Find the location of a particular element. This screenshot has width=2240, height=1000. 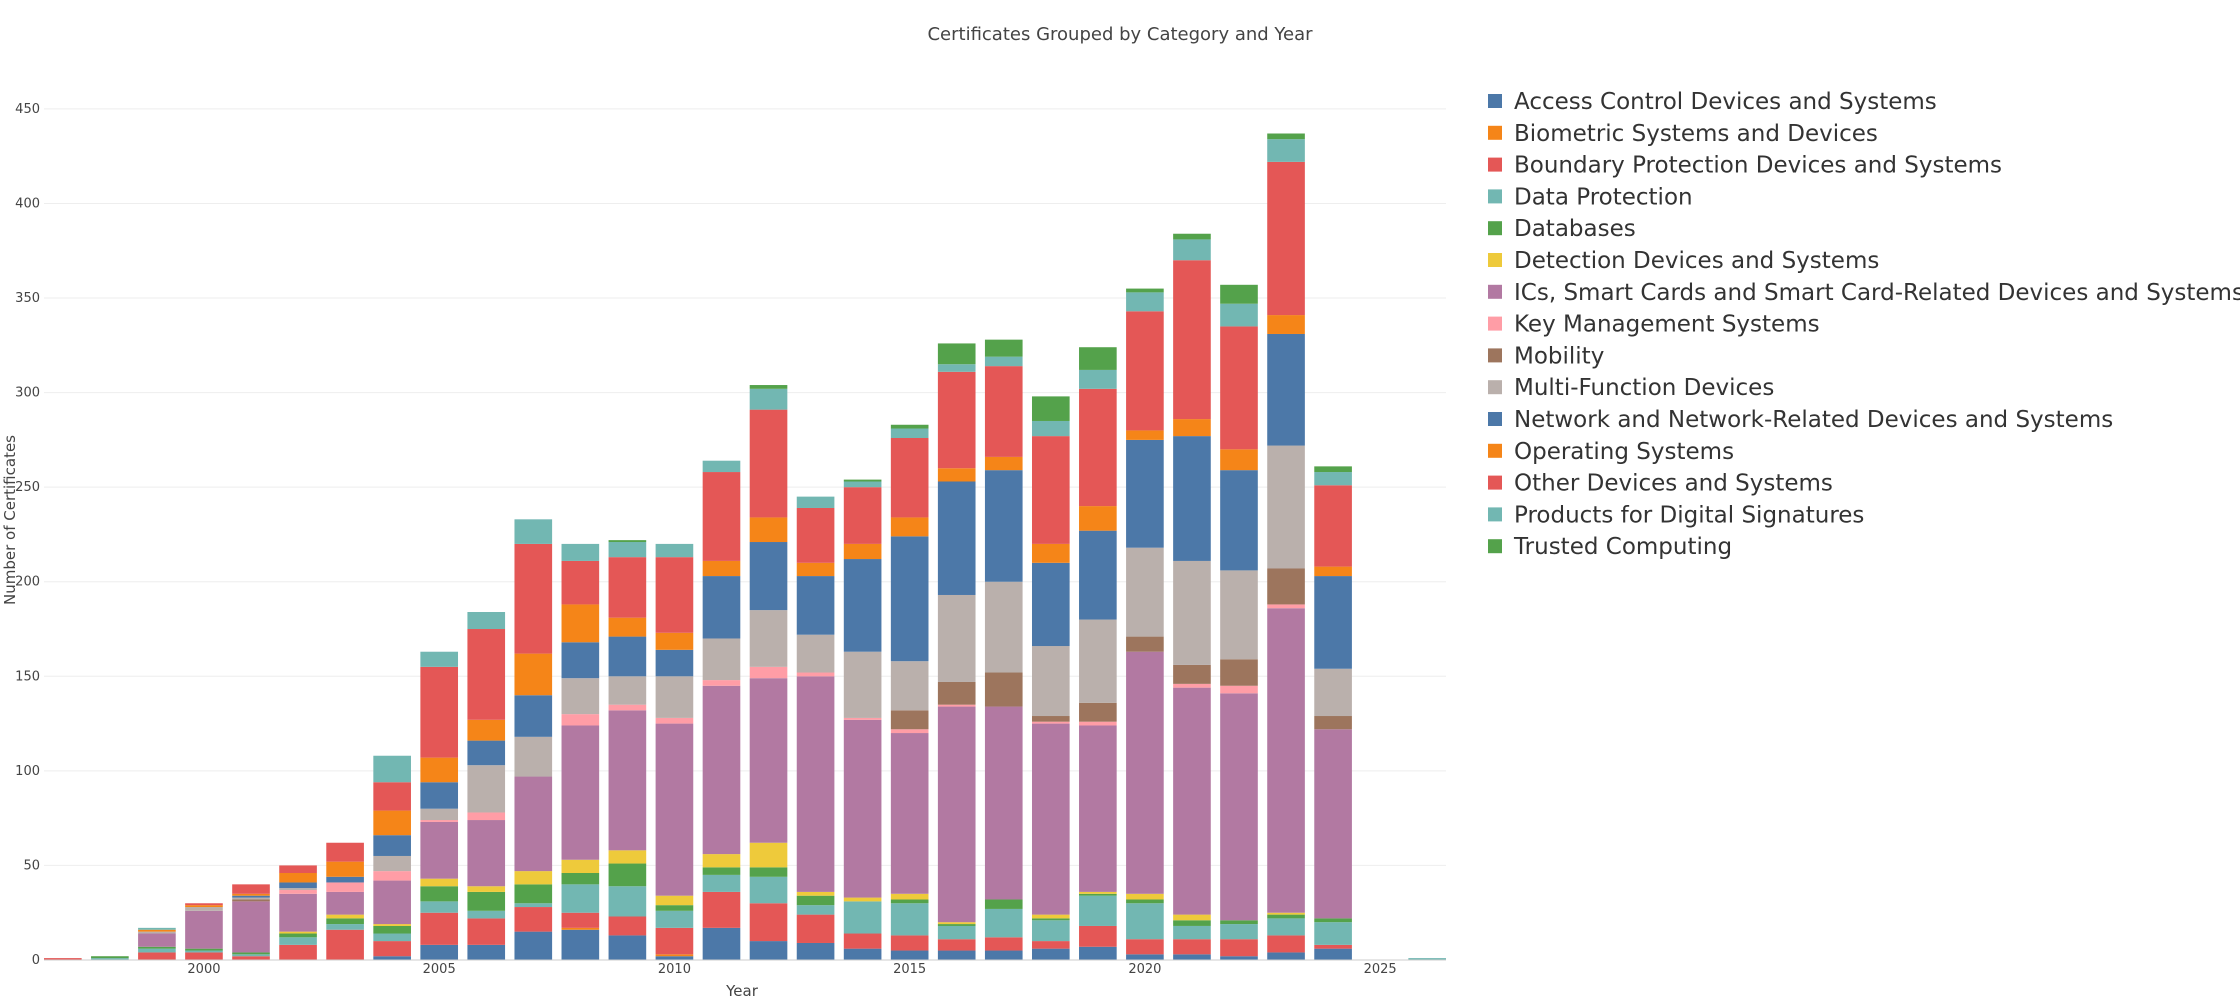

legend-item: Boundary Protection Devices and Systems is located at coordinates (1745, 166).